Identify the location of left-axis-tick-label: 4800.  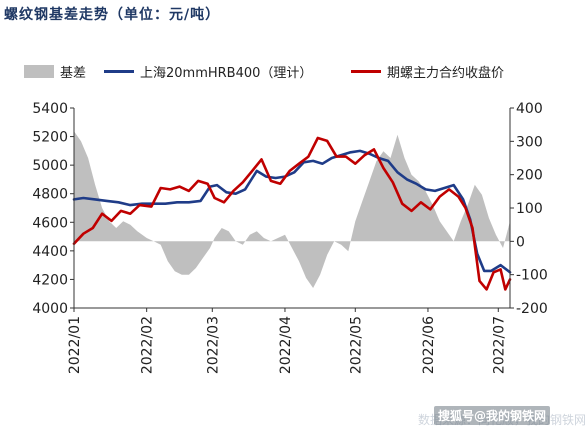
(50, 195).